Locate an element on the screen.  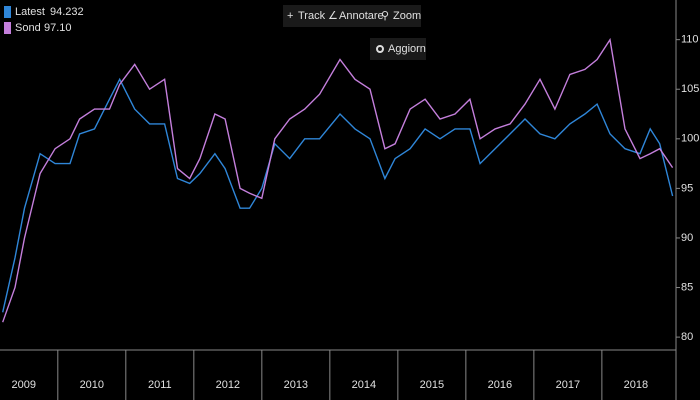
x-tick-label: 2015 is located at coordinates (432, 385).